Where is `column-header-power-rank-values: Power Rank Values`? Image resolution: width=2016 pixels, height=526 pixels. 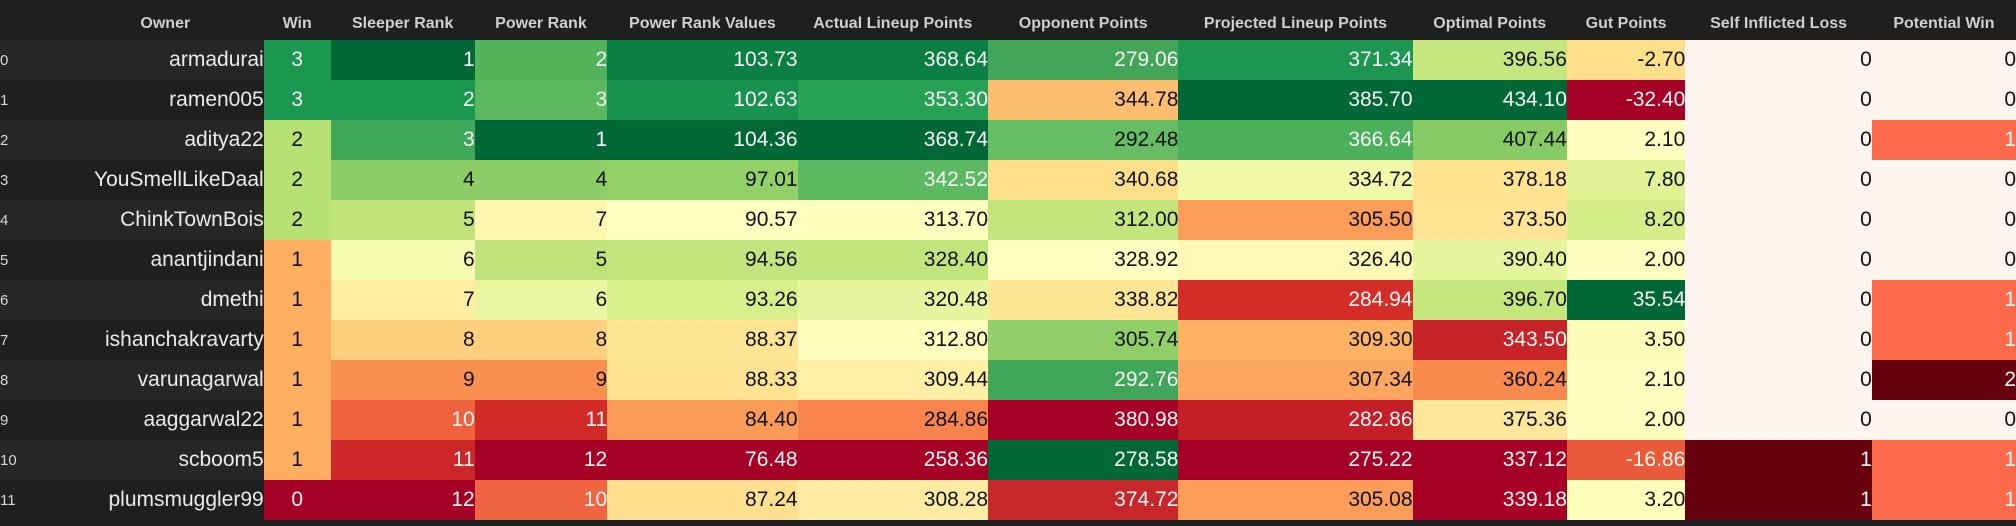 column-header-power-rank-values: Power Rank Values is located at coordinates (702, 23).